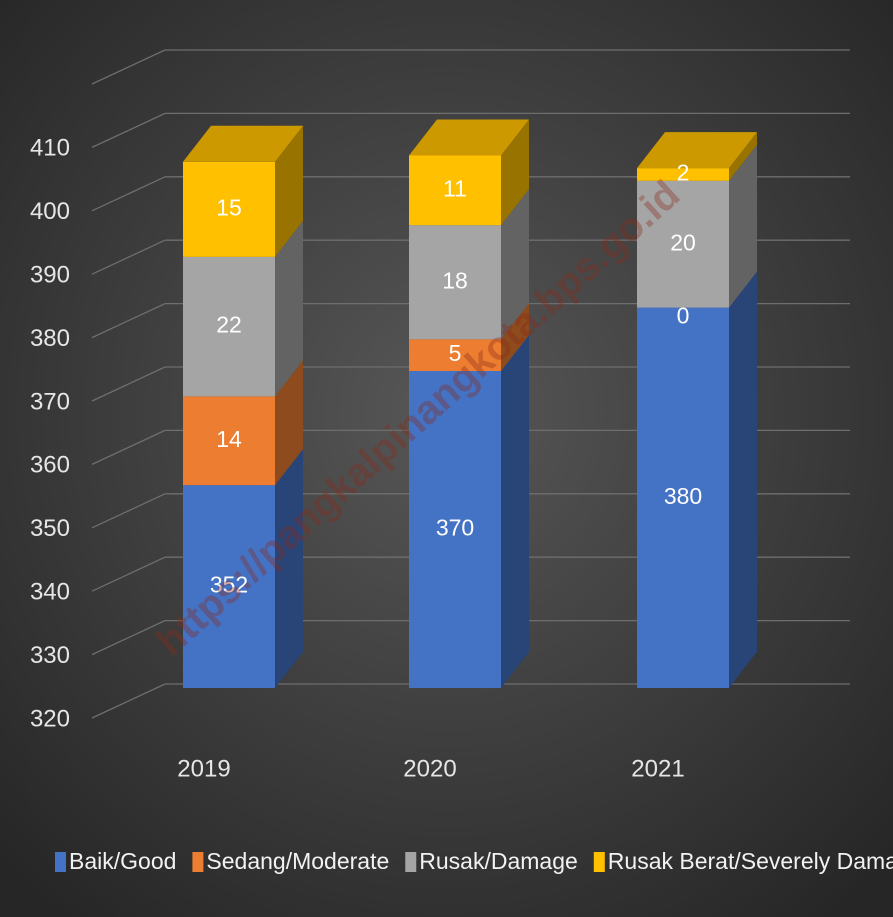  I want to click on data-label: 20, so click(683, 242).